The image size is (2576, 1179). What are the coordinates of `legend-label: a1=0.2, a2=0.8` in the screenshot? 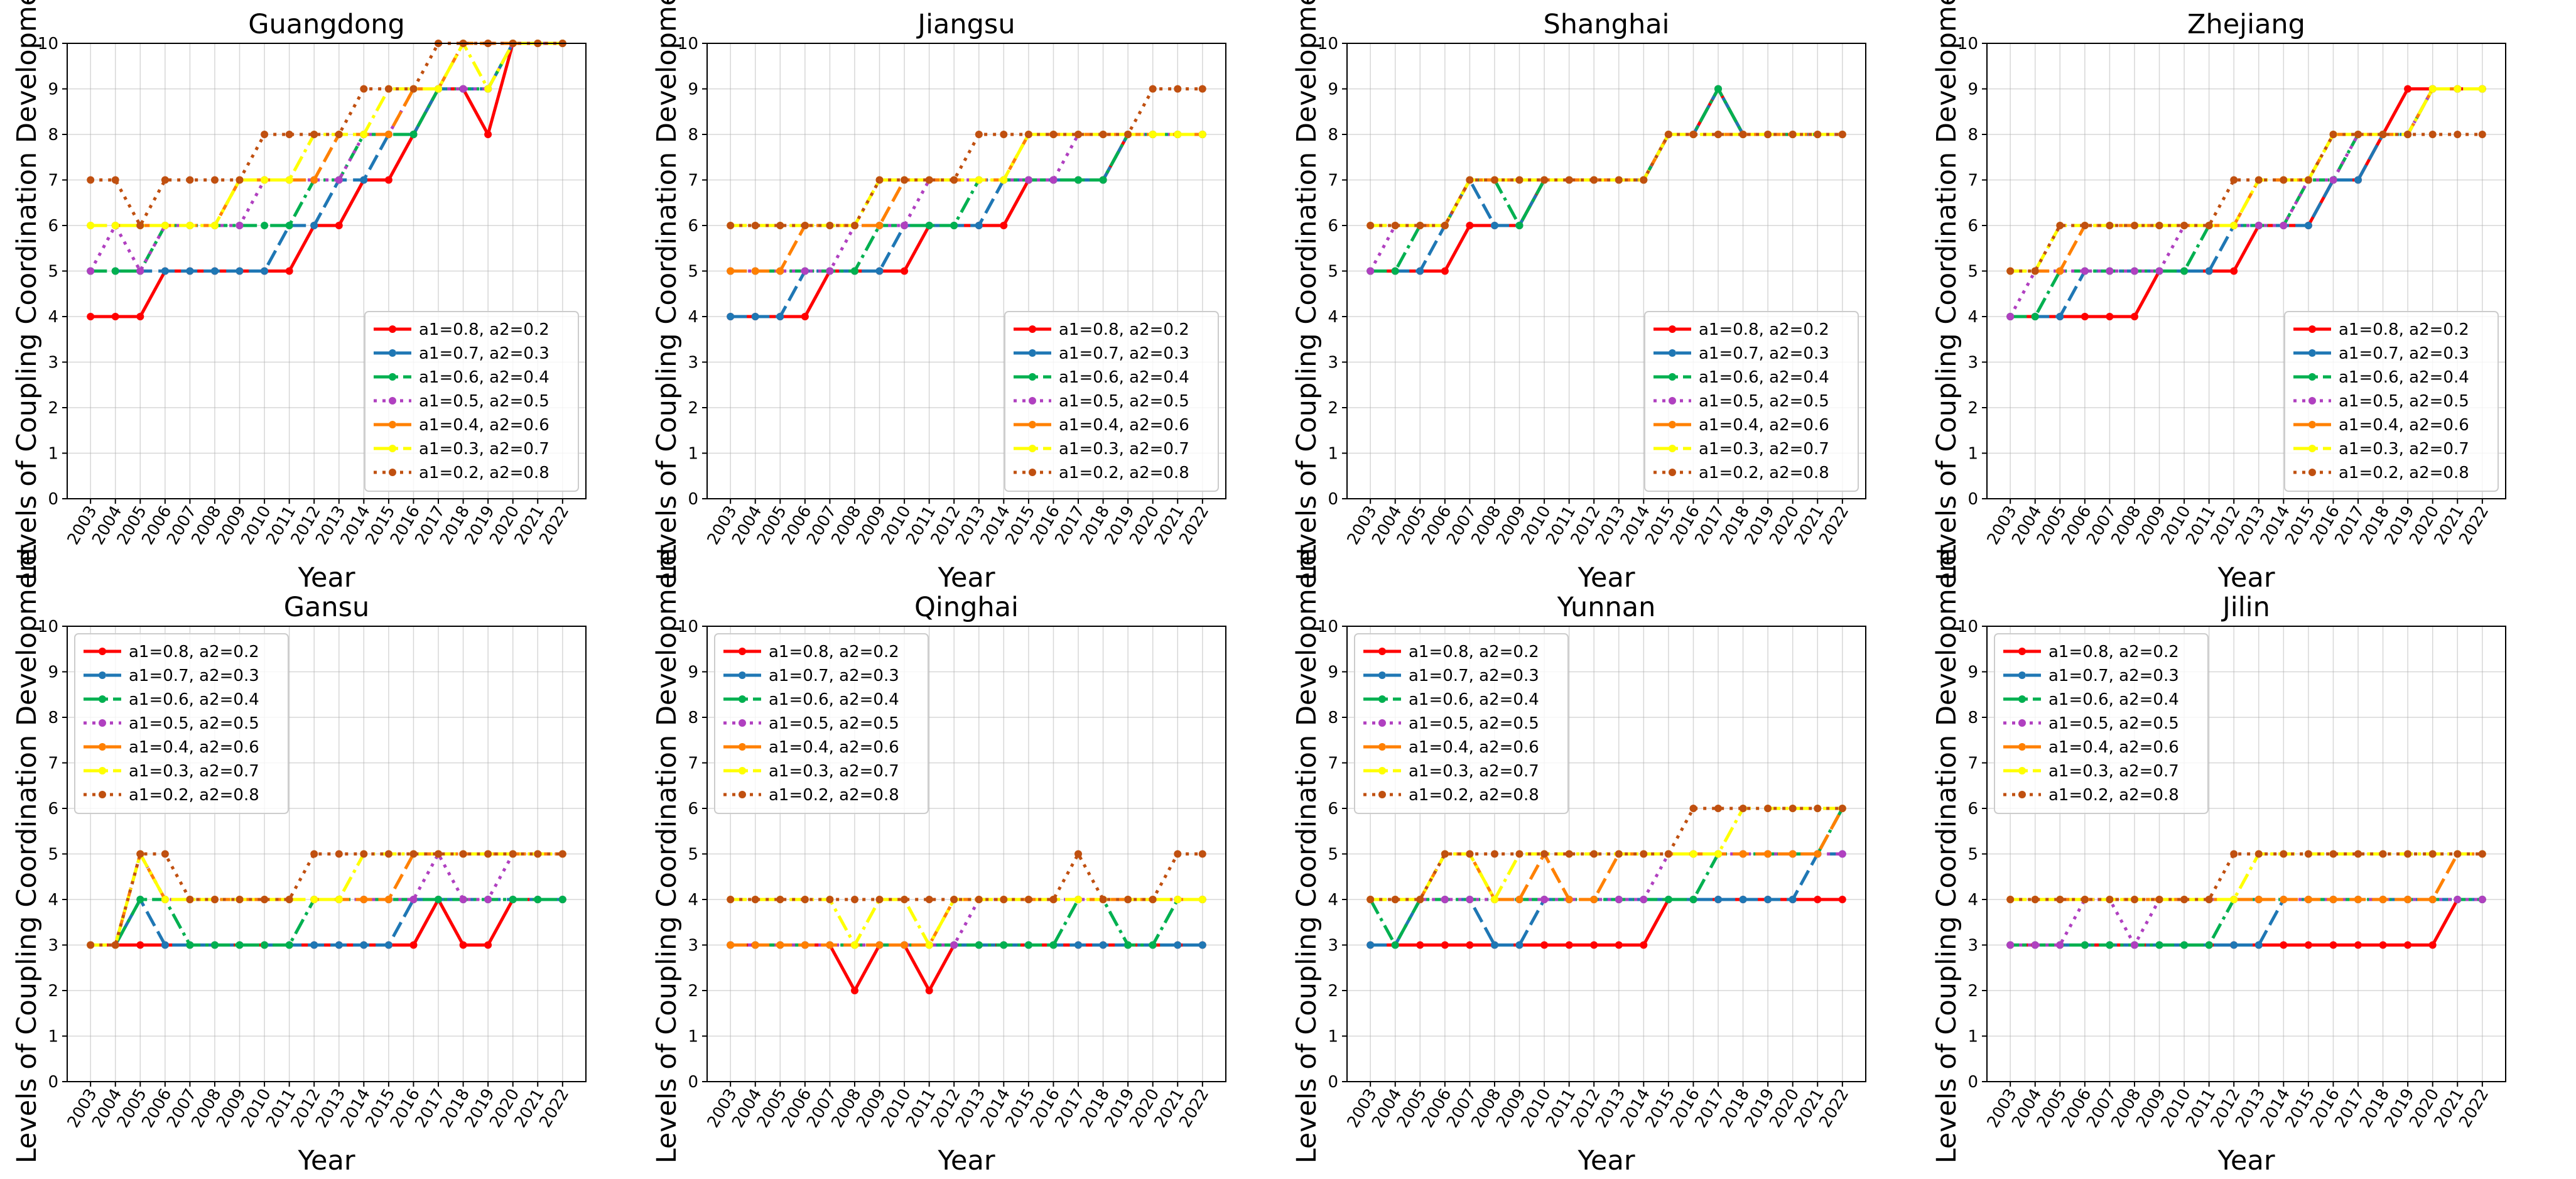 It's located at (194, 795).